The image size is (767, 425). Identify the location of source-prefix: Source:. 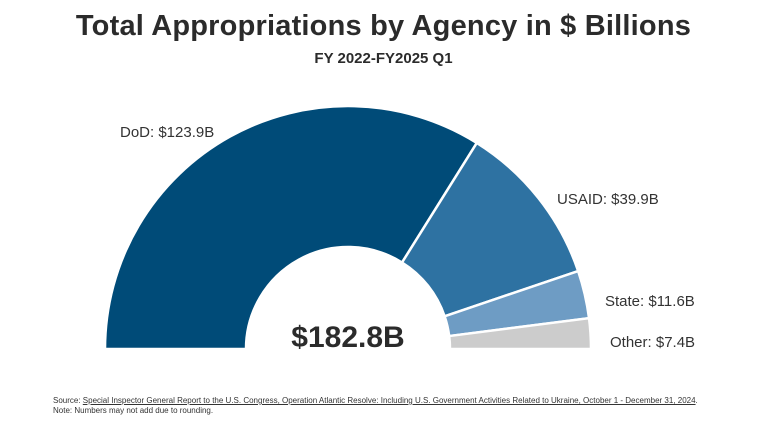
(68, 400).